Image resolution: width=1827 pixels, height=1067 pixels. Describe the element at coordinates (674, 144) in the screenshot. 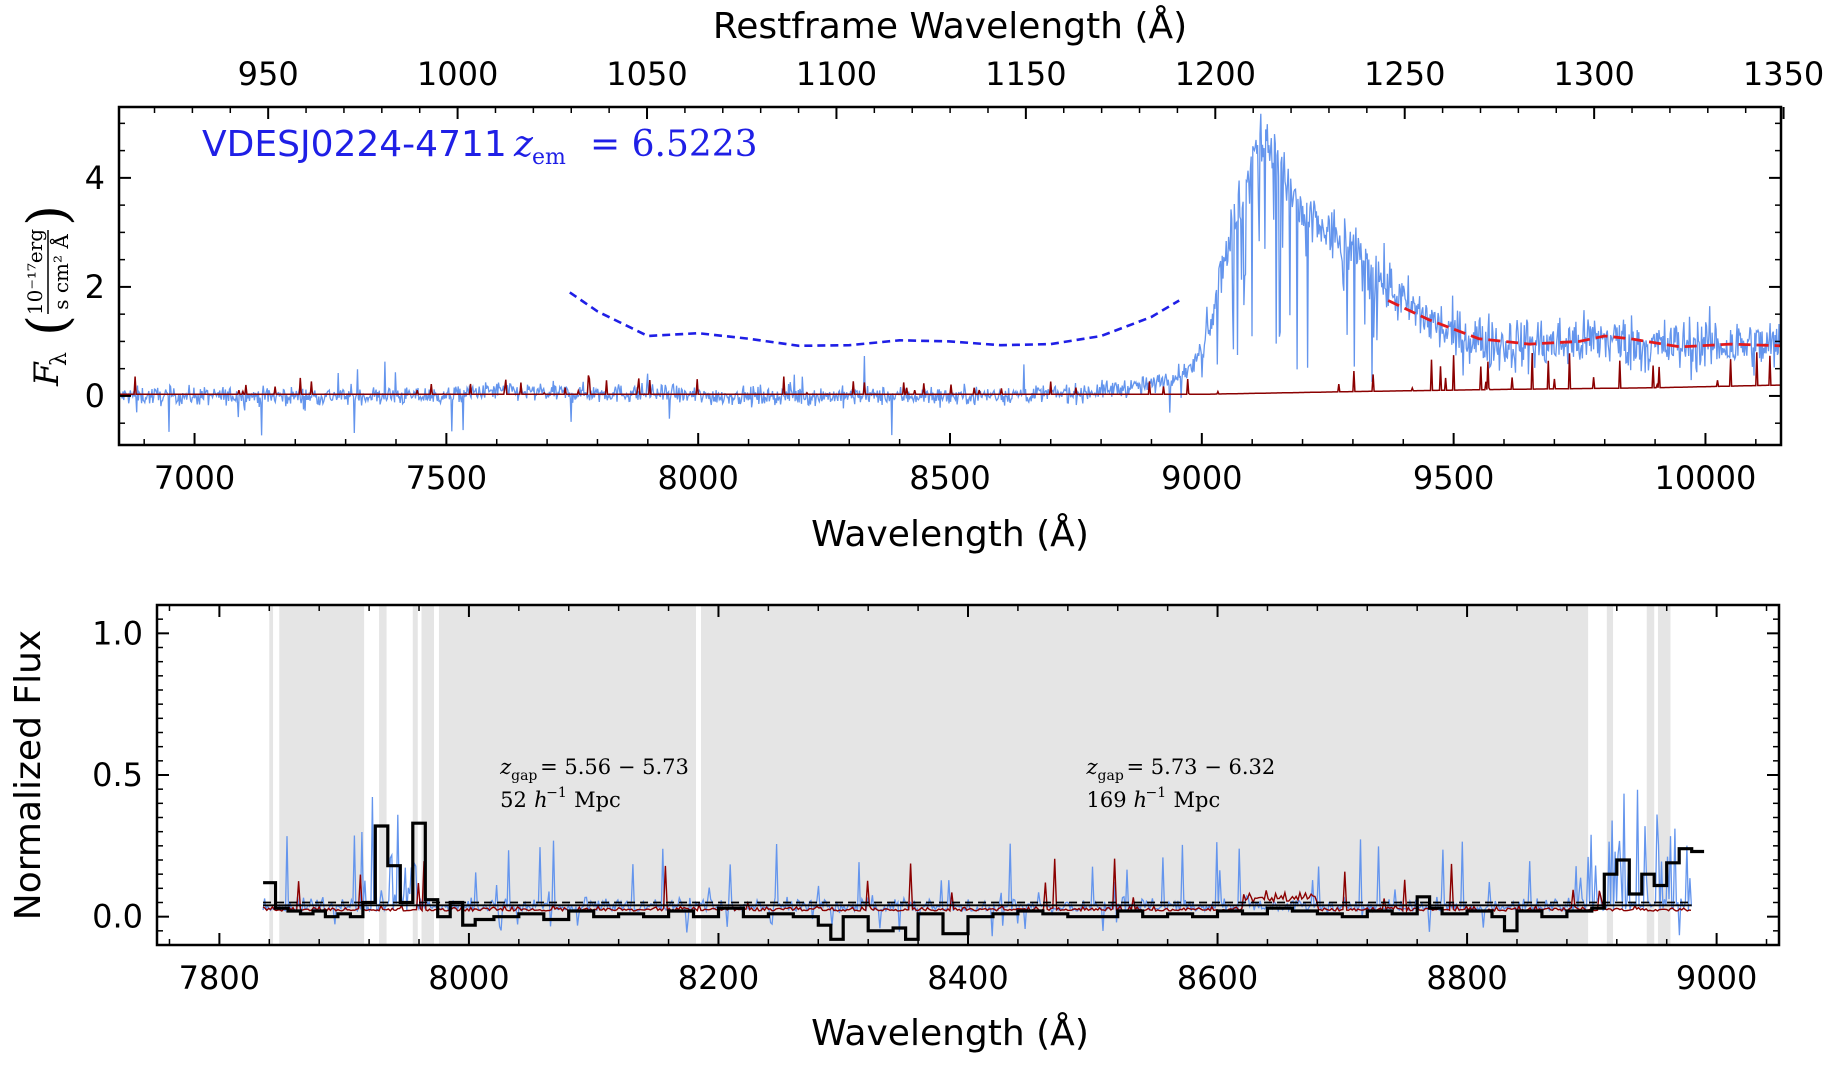

I see `z-em-value: = 6.5223` at that location.